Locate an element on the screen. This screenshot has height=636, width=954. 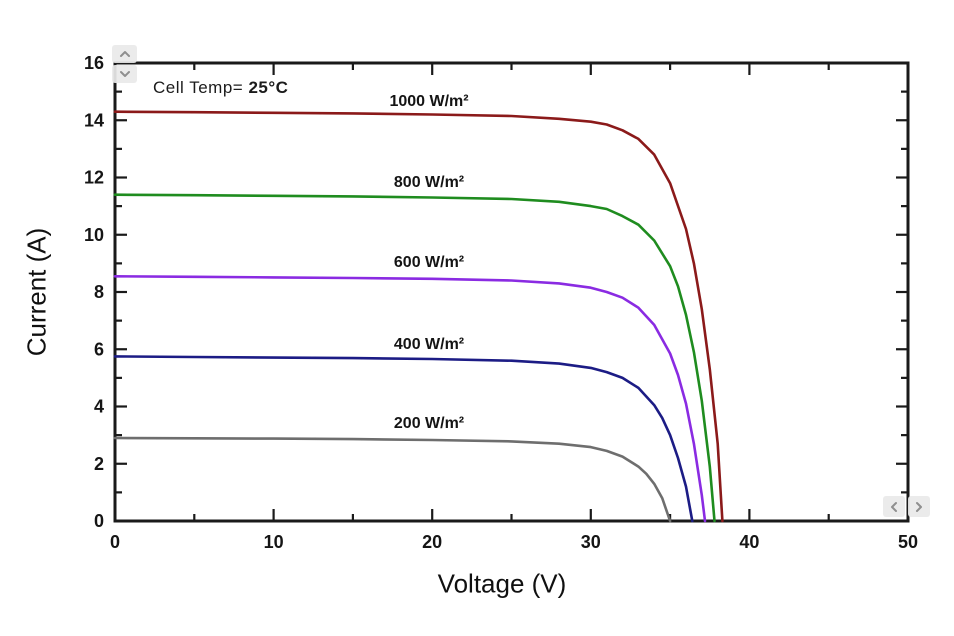
x-tick-label: 50 is located at coordinates (908, 542).